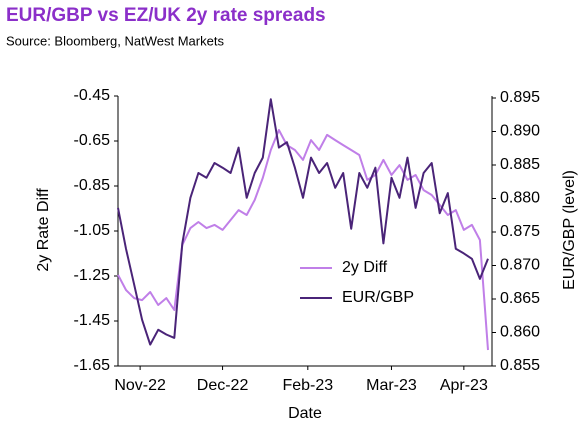 The height and width of the screenshot is (431, 587). Describe the element at coordinates (569, 230) in the screenshot. I see `y2-axis-label: EUR/GBP (level)` at that location.